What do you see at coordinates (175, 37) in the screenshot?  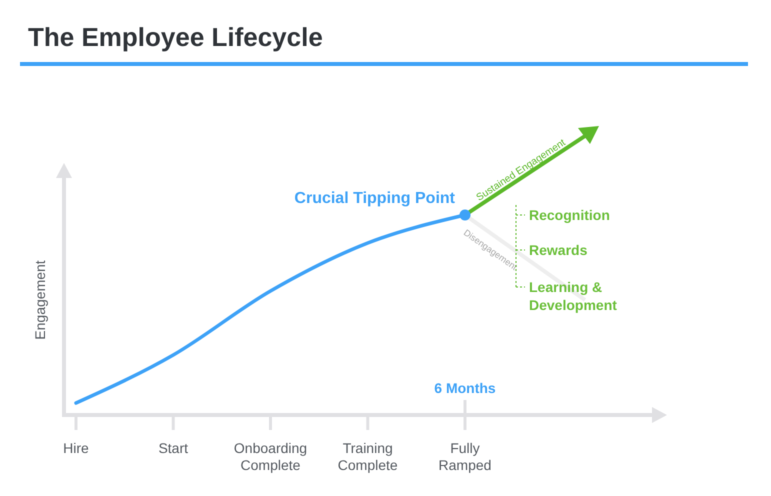 I see `chart-title: The Employee Lifecycle` at bounding box center [175, 37].